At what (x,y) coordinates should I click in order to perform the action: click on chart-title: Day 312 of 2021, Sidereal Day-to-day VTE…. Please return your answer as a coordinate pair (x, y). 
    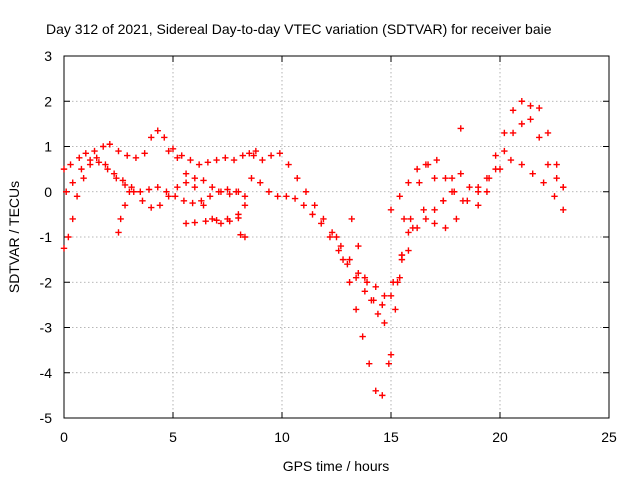
    Looking at the image, I should click on (299, 29).